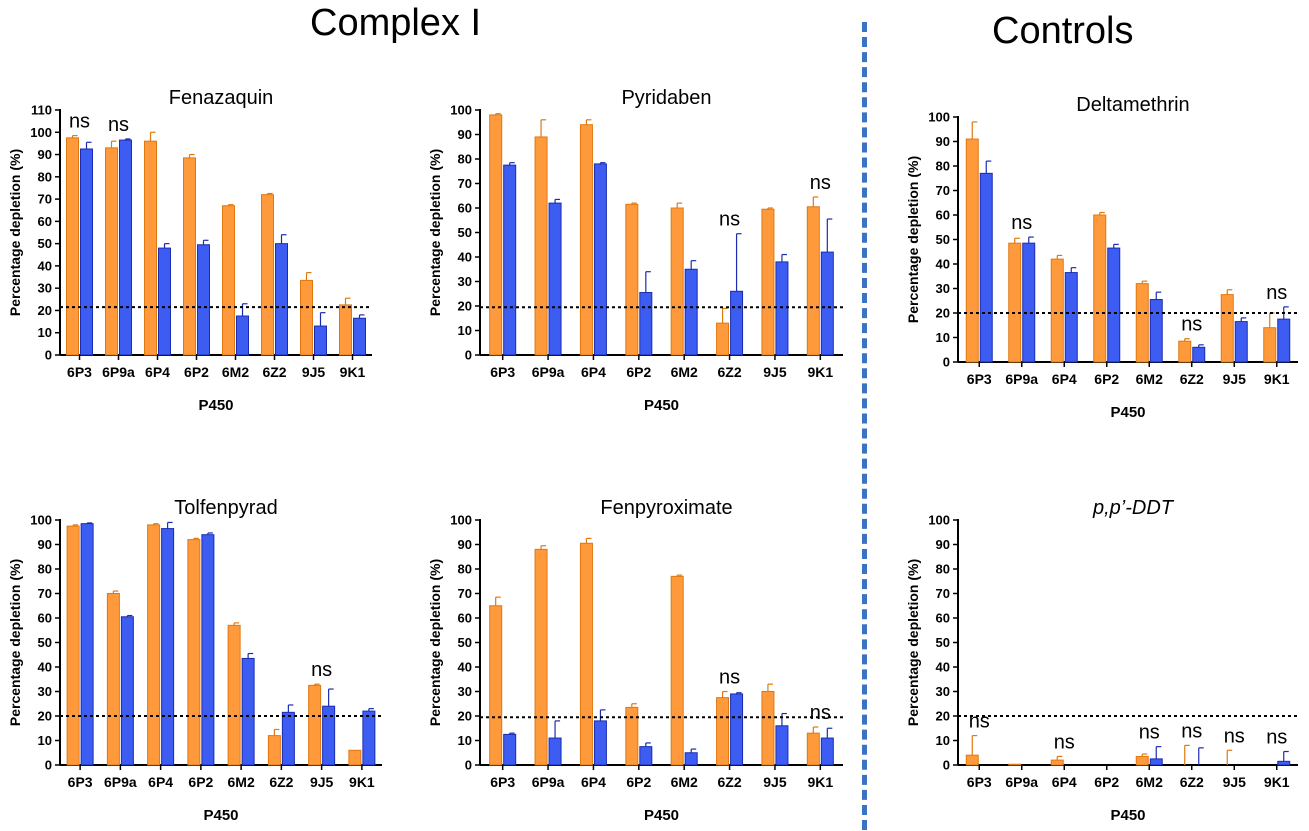 This screenshot has height=831, width=1309. Describe the element at coordinates (864, 426) in the screenshot. I see `section-divider` at that location.